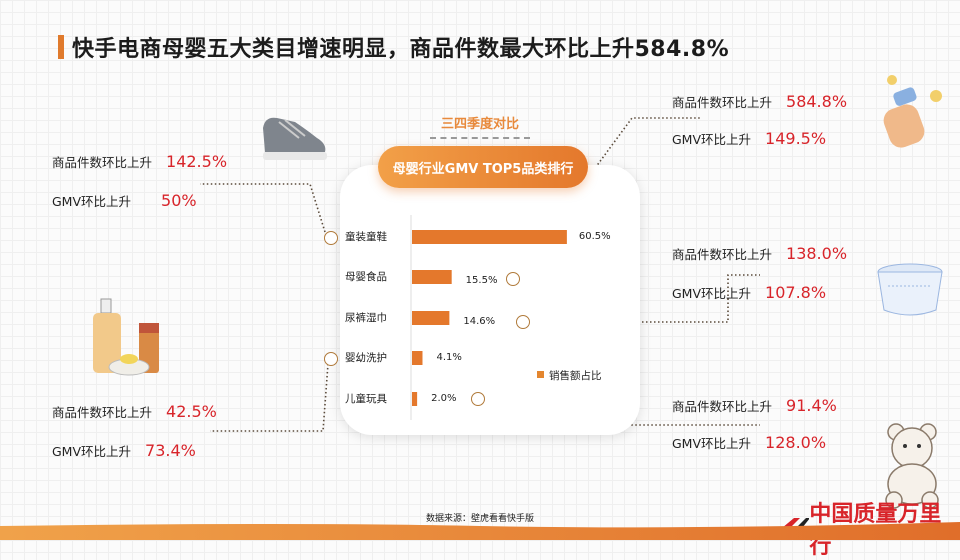 This screenshot has height=560, width=960. What do you see at coordinates (124, 200) in the screenshot?
I see `stat-shoes-gmv: GMV环比上升 50%` at bounding box center [124, 200].